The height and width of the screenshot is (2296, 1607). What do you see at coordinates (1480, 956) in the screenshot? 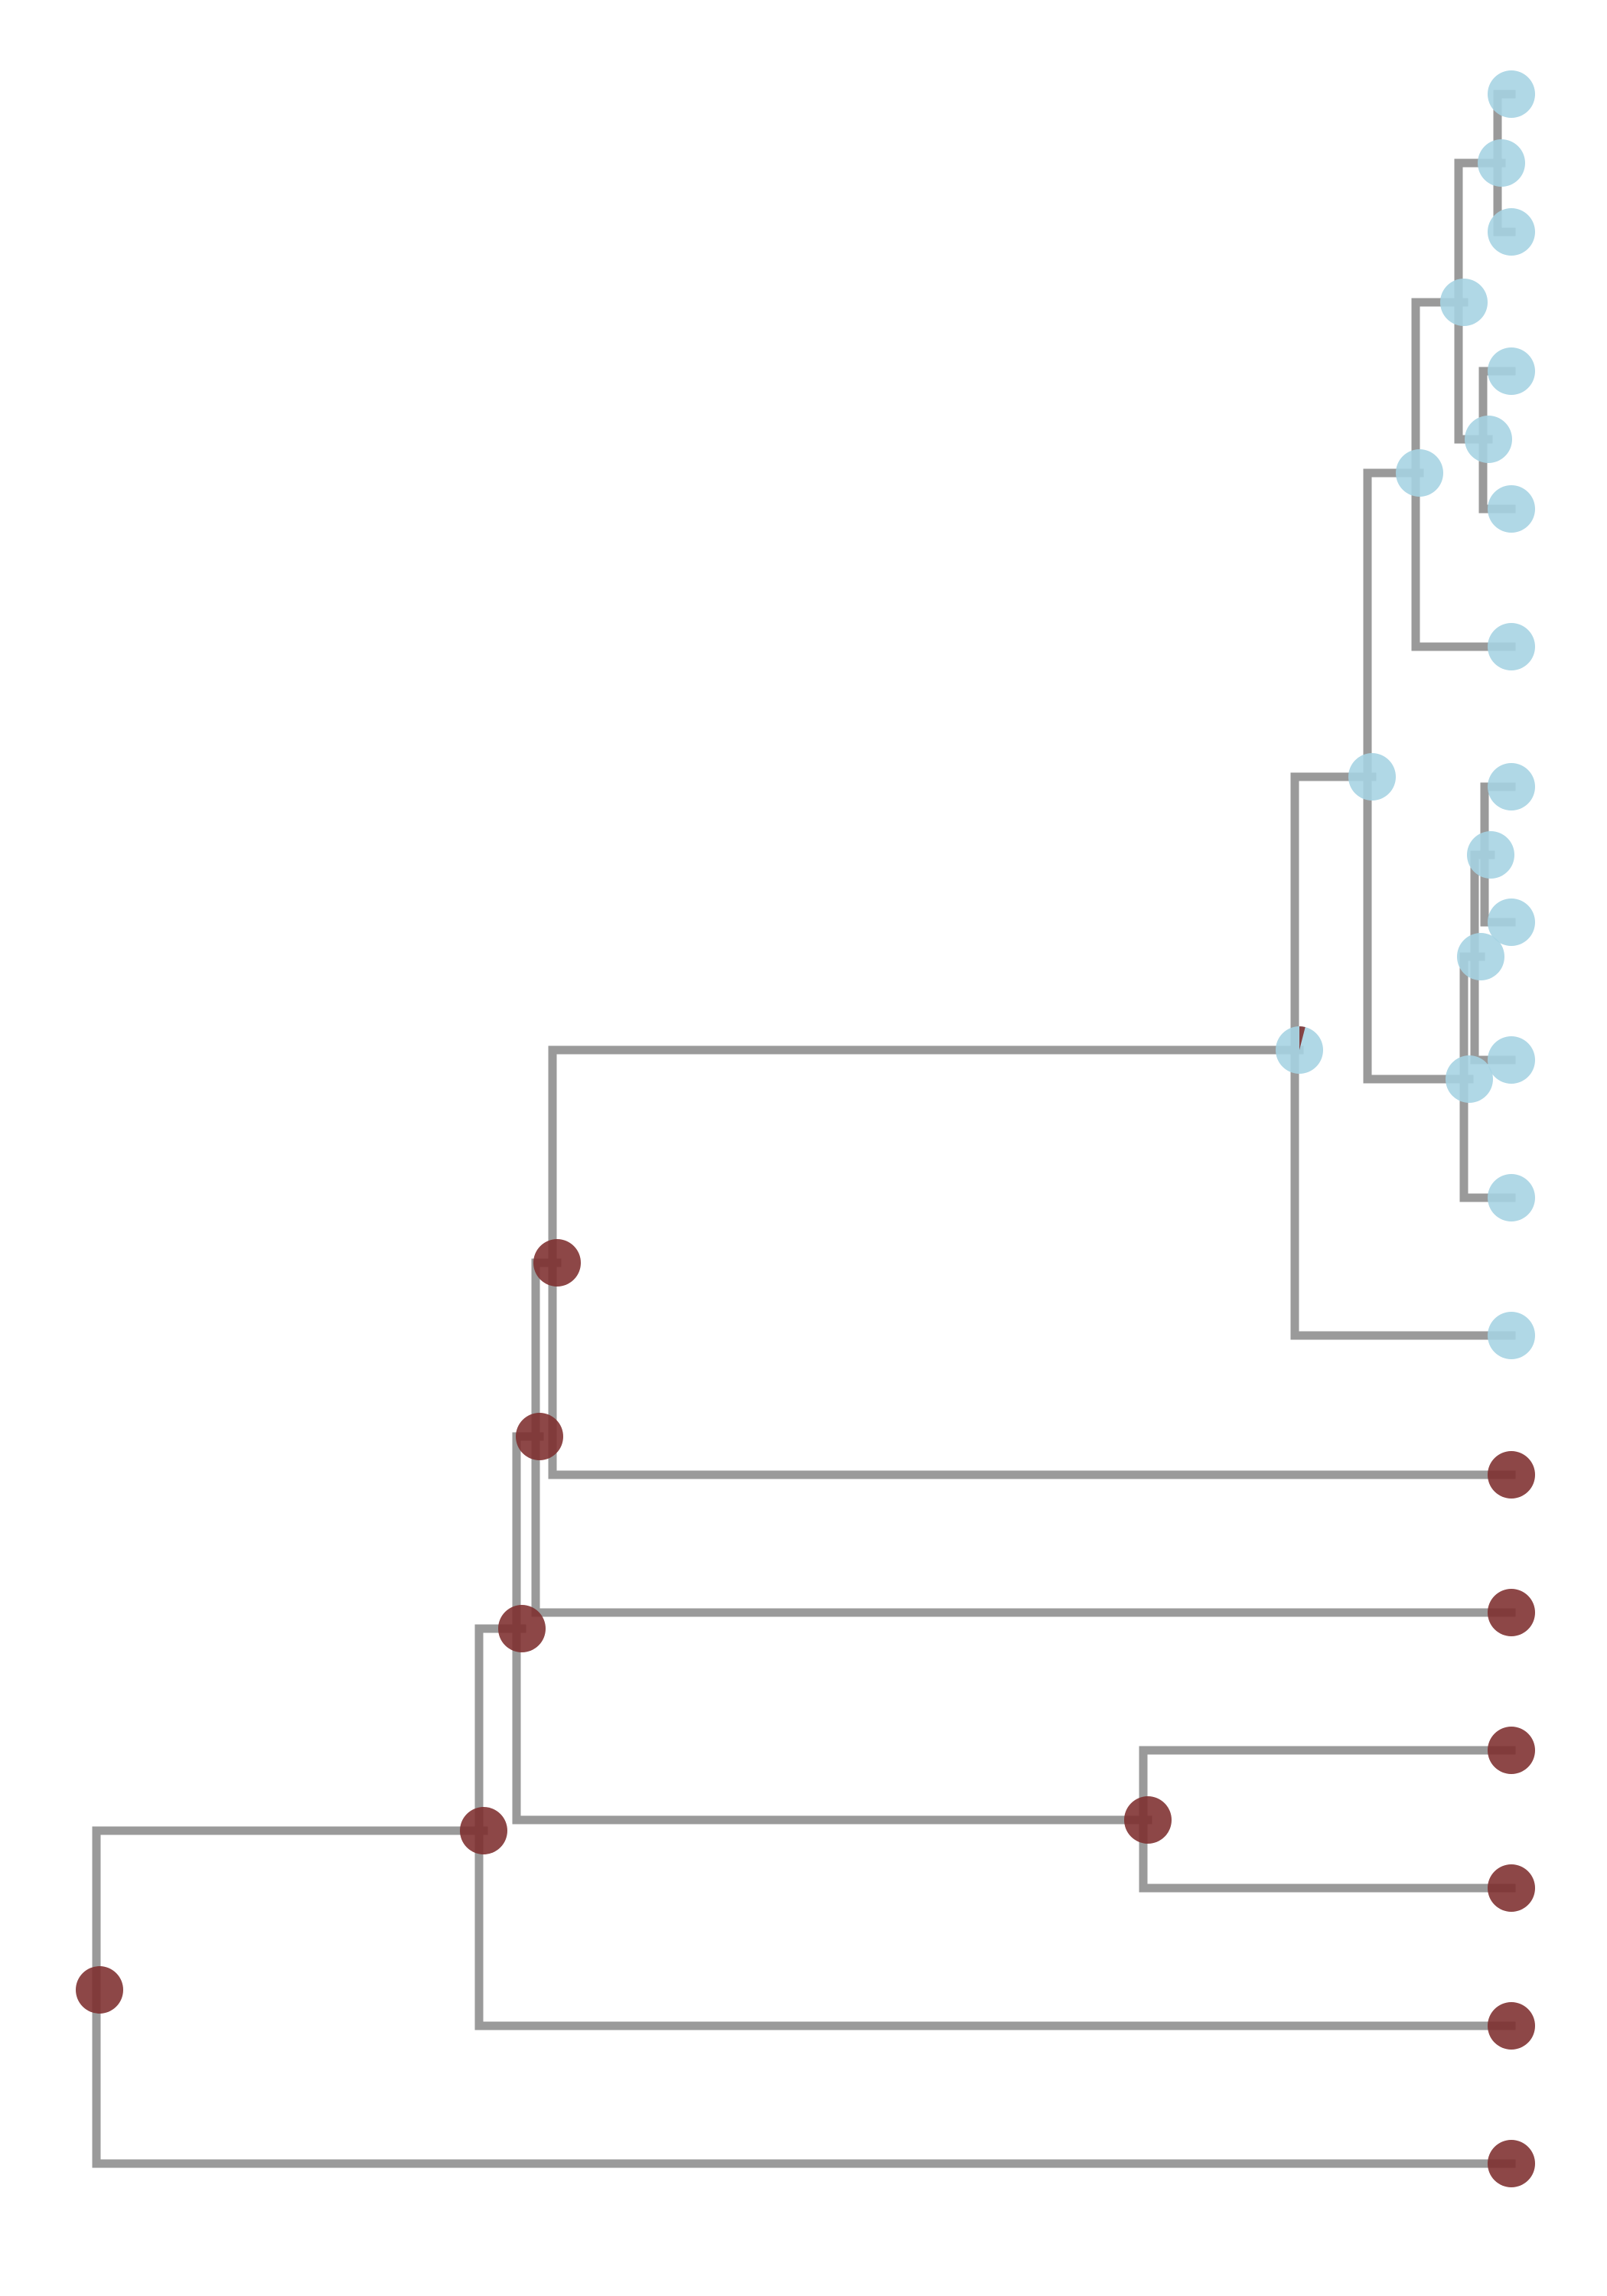
I see `internal-node-n12` at bounding box center [1480, 956].